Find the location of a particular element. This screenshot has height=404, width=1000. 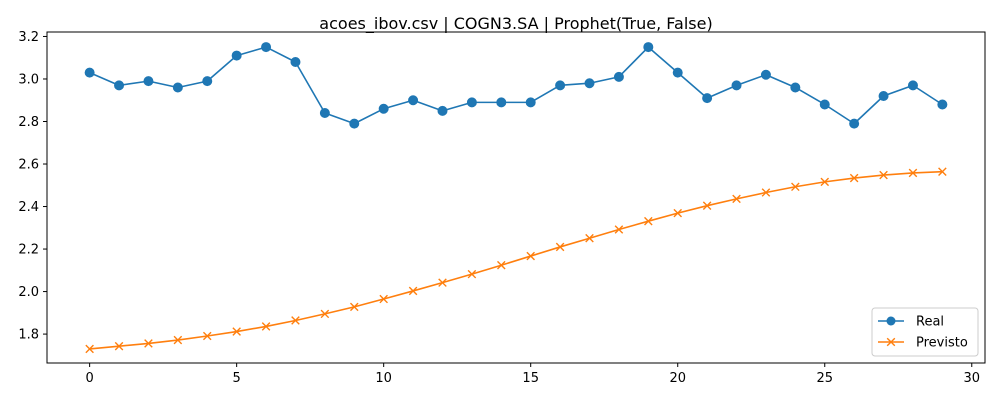

y-tick-label: 2.8 is located at coordinates (28, 122).